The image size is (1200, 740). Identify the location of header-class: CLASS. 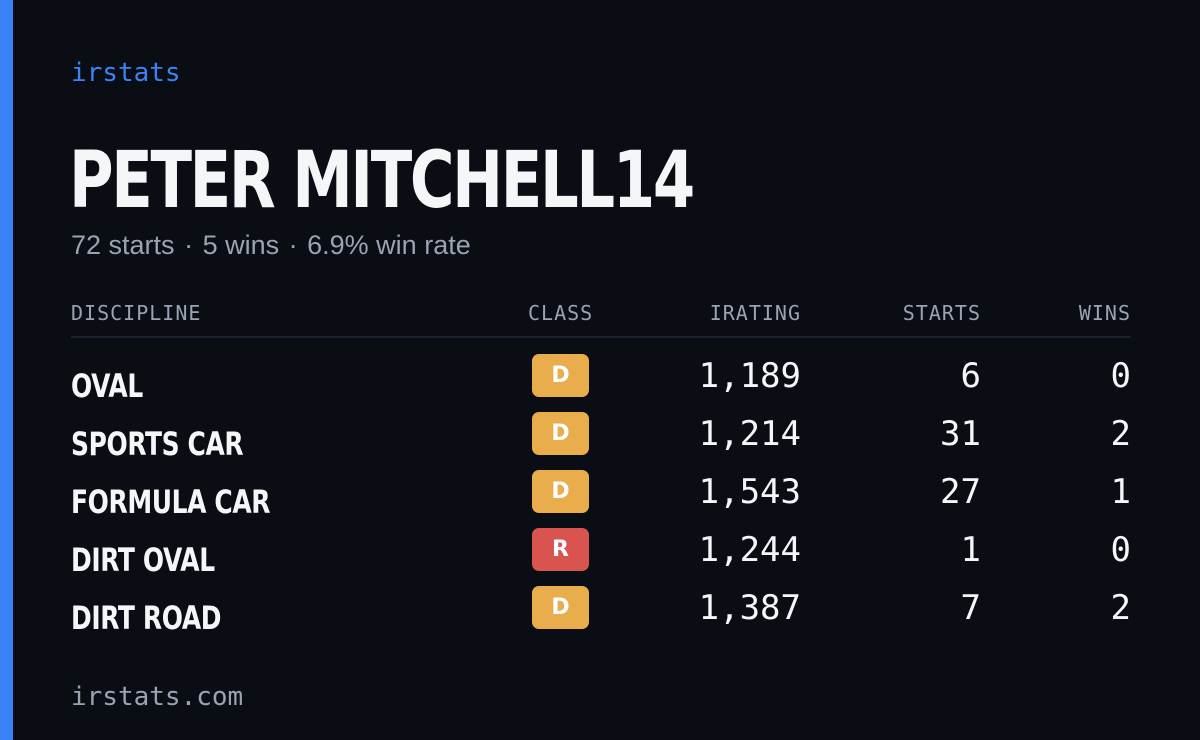
(561, 313).